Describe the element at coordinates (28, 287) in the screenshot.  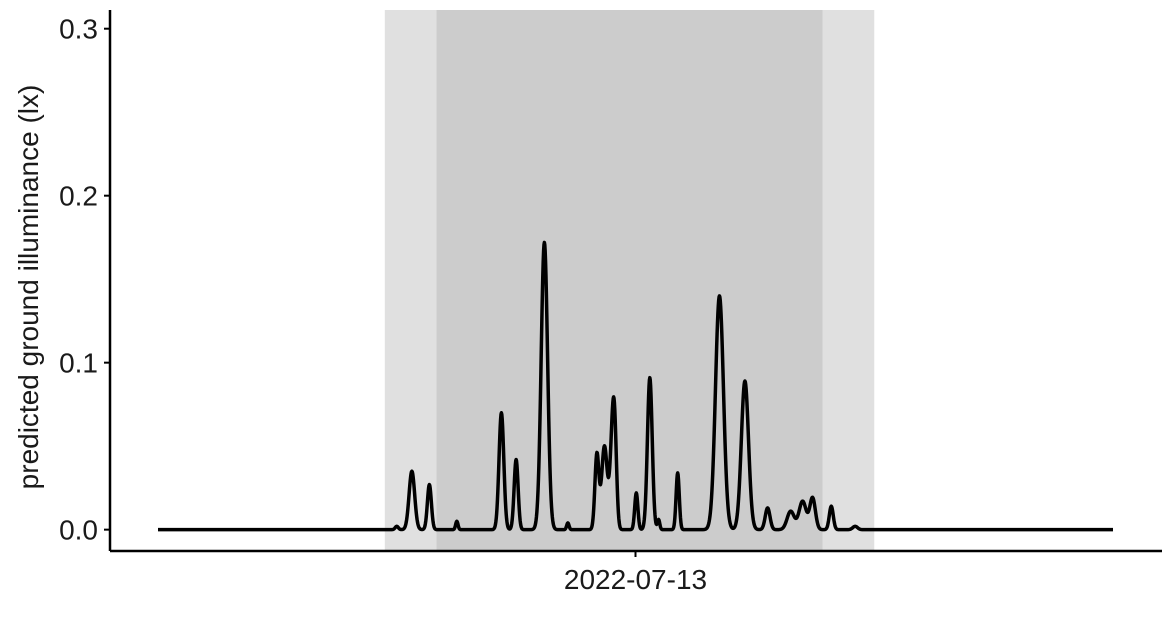
I see `y-axis-title: predicted ground illuminance (lx)` at that location.